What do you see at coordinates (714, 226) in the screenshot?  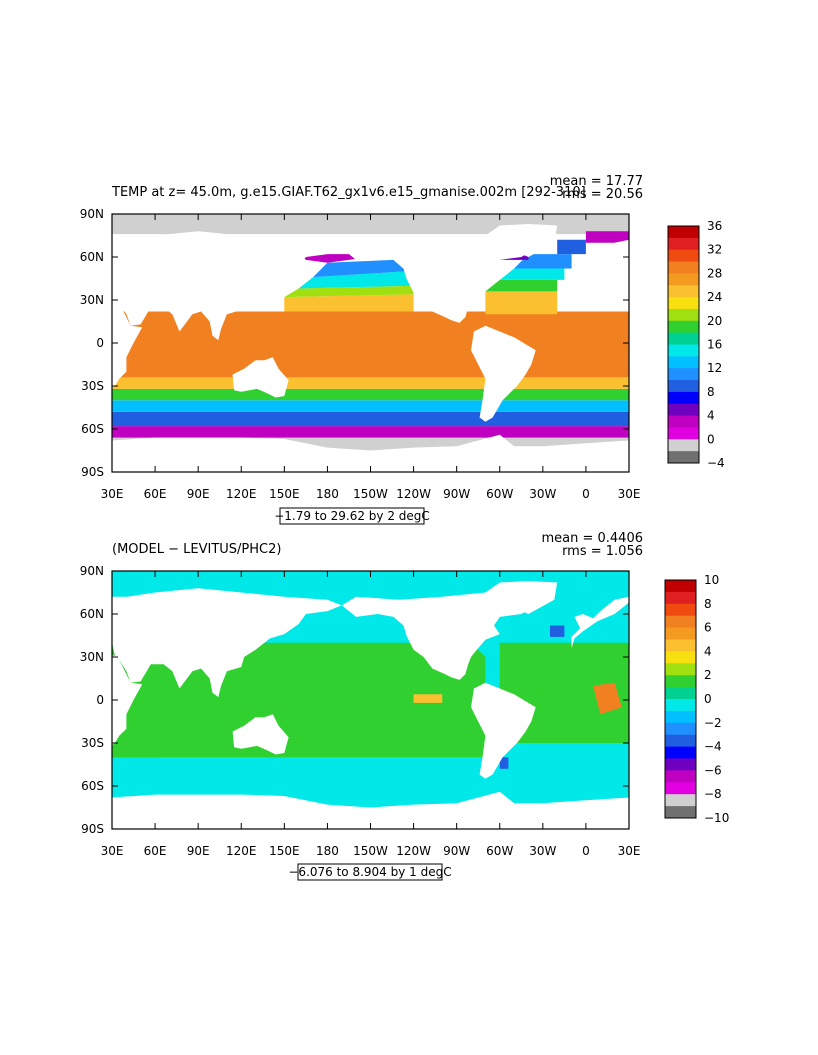 I see `colorbar-label: 36` at bounding box center [714, 226].